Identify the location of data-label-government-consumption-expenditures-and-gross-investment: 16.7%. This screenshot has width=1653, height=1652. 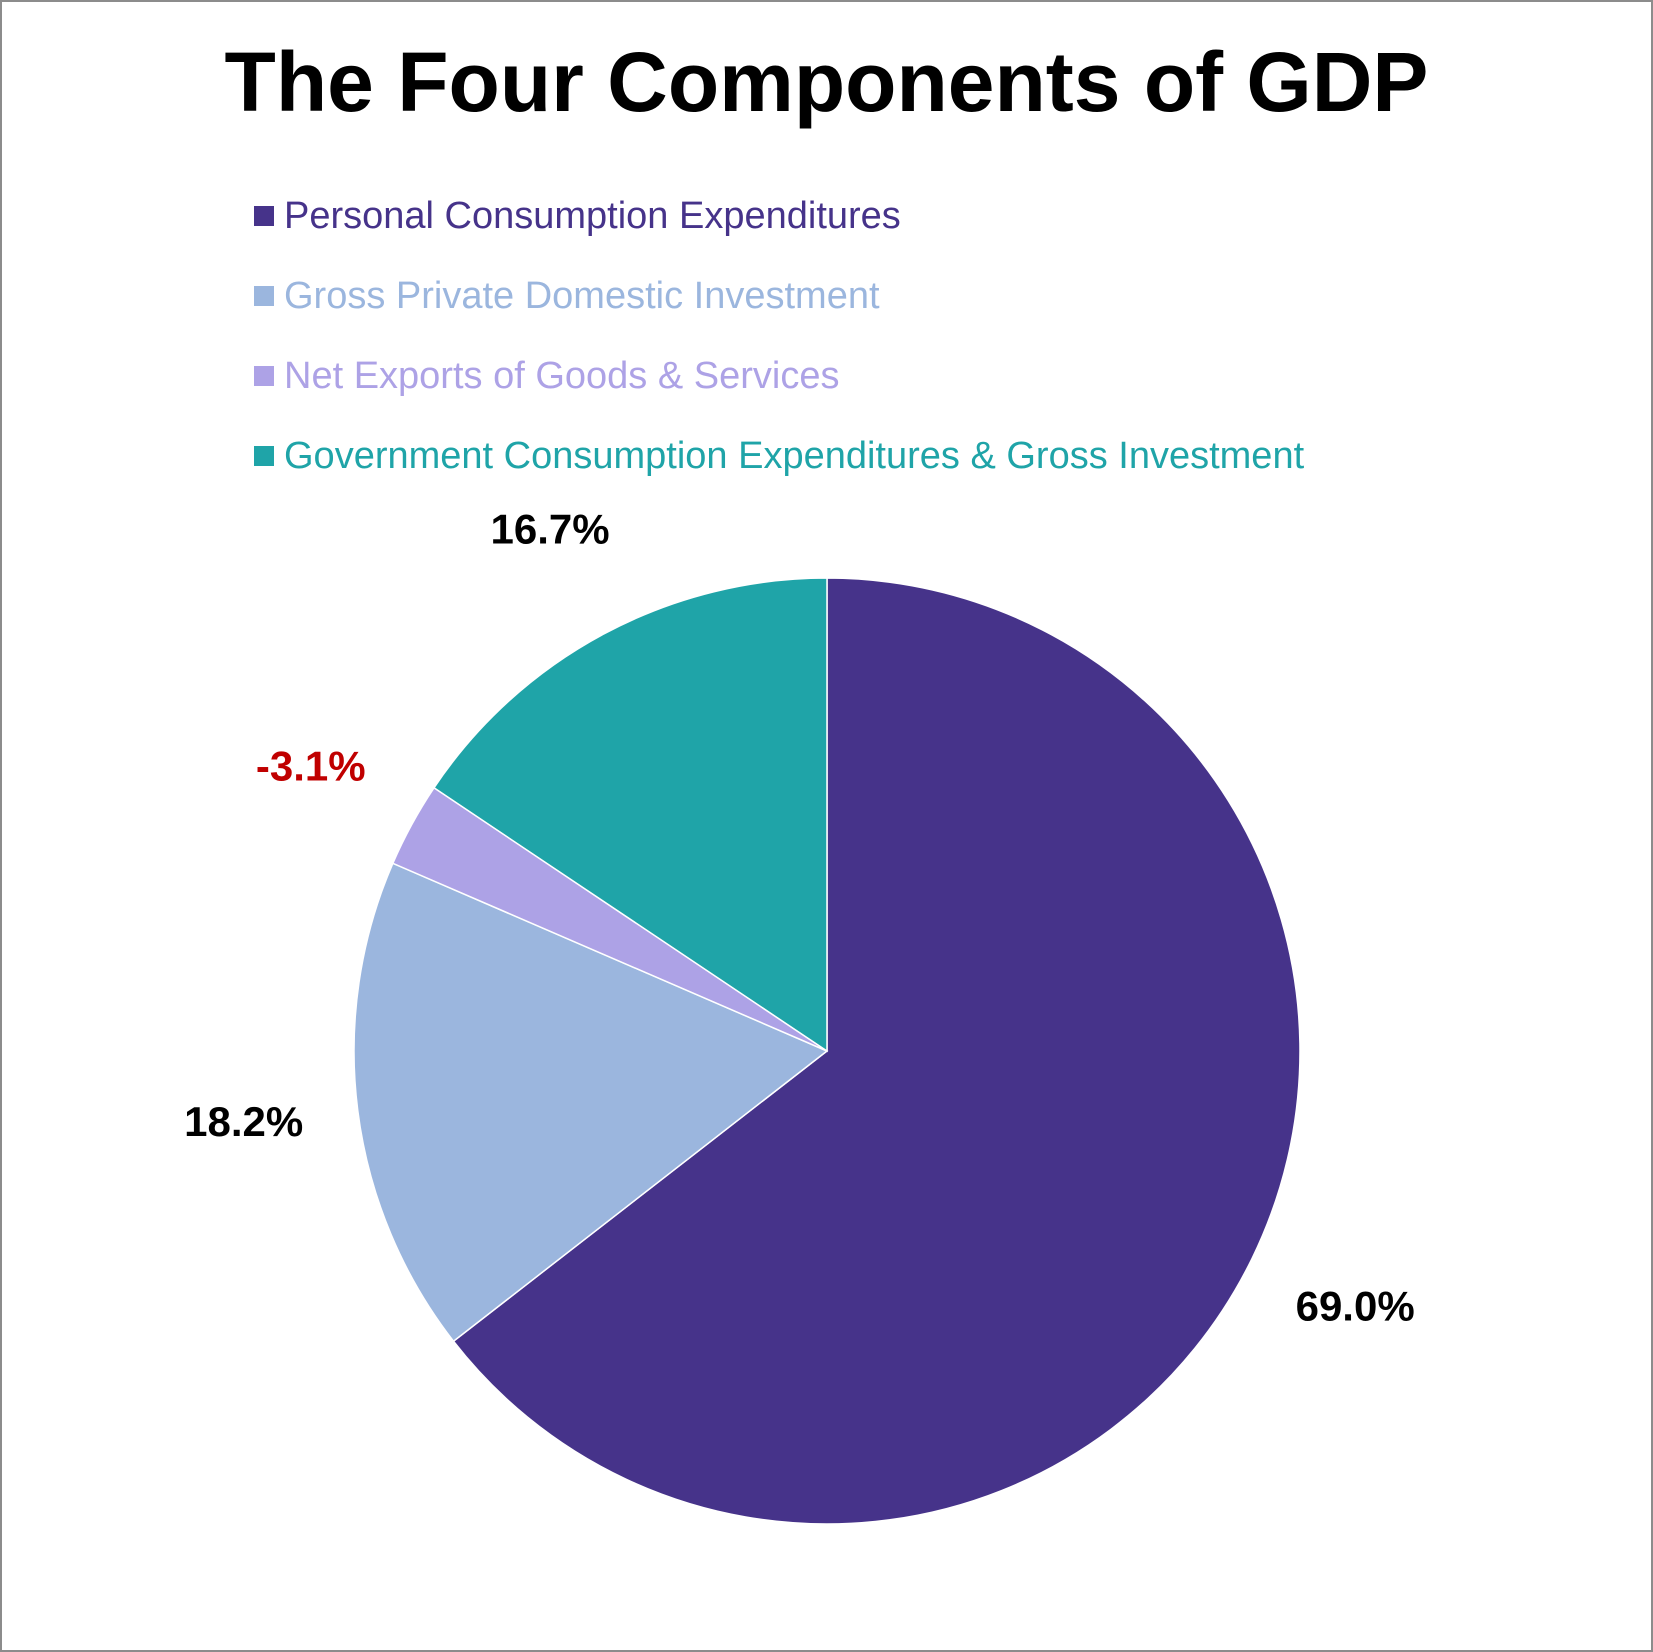
(550, 528).